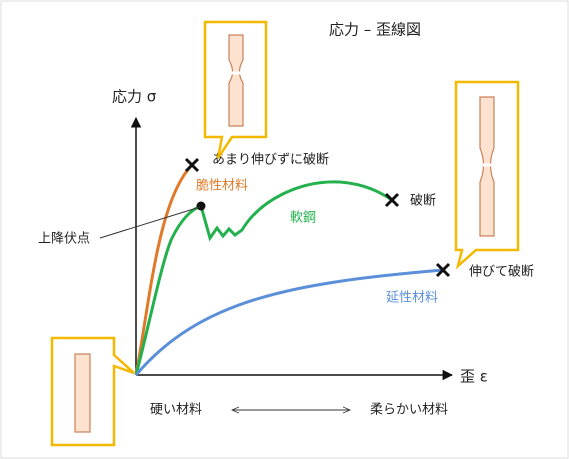 This screenshot has height=459, width=569. I want to click on hard-label: 硬い材料, so click(176, 410).